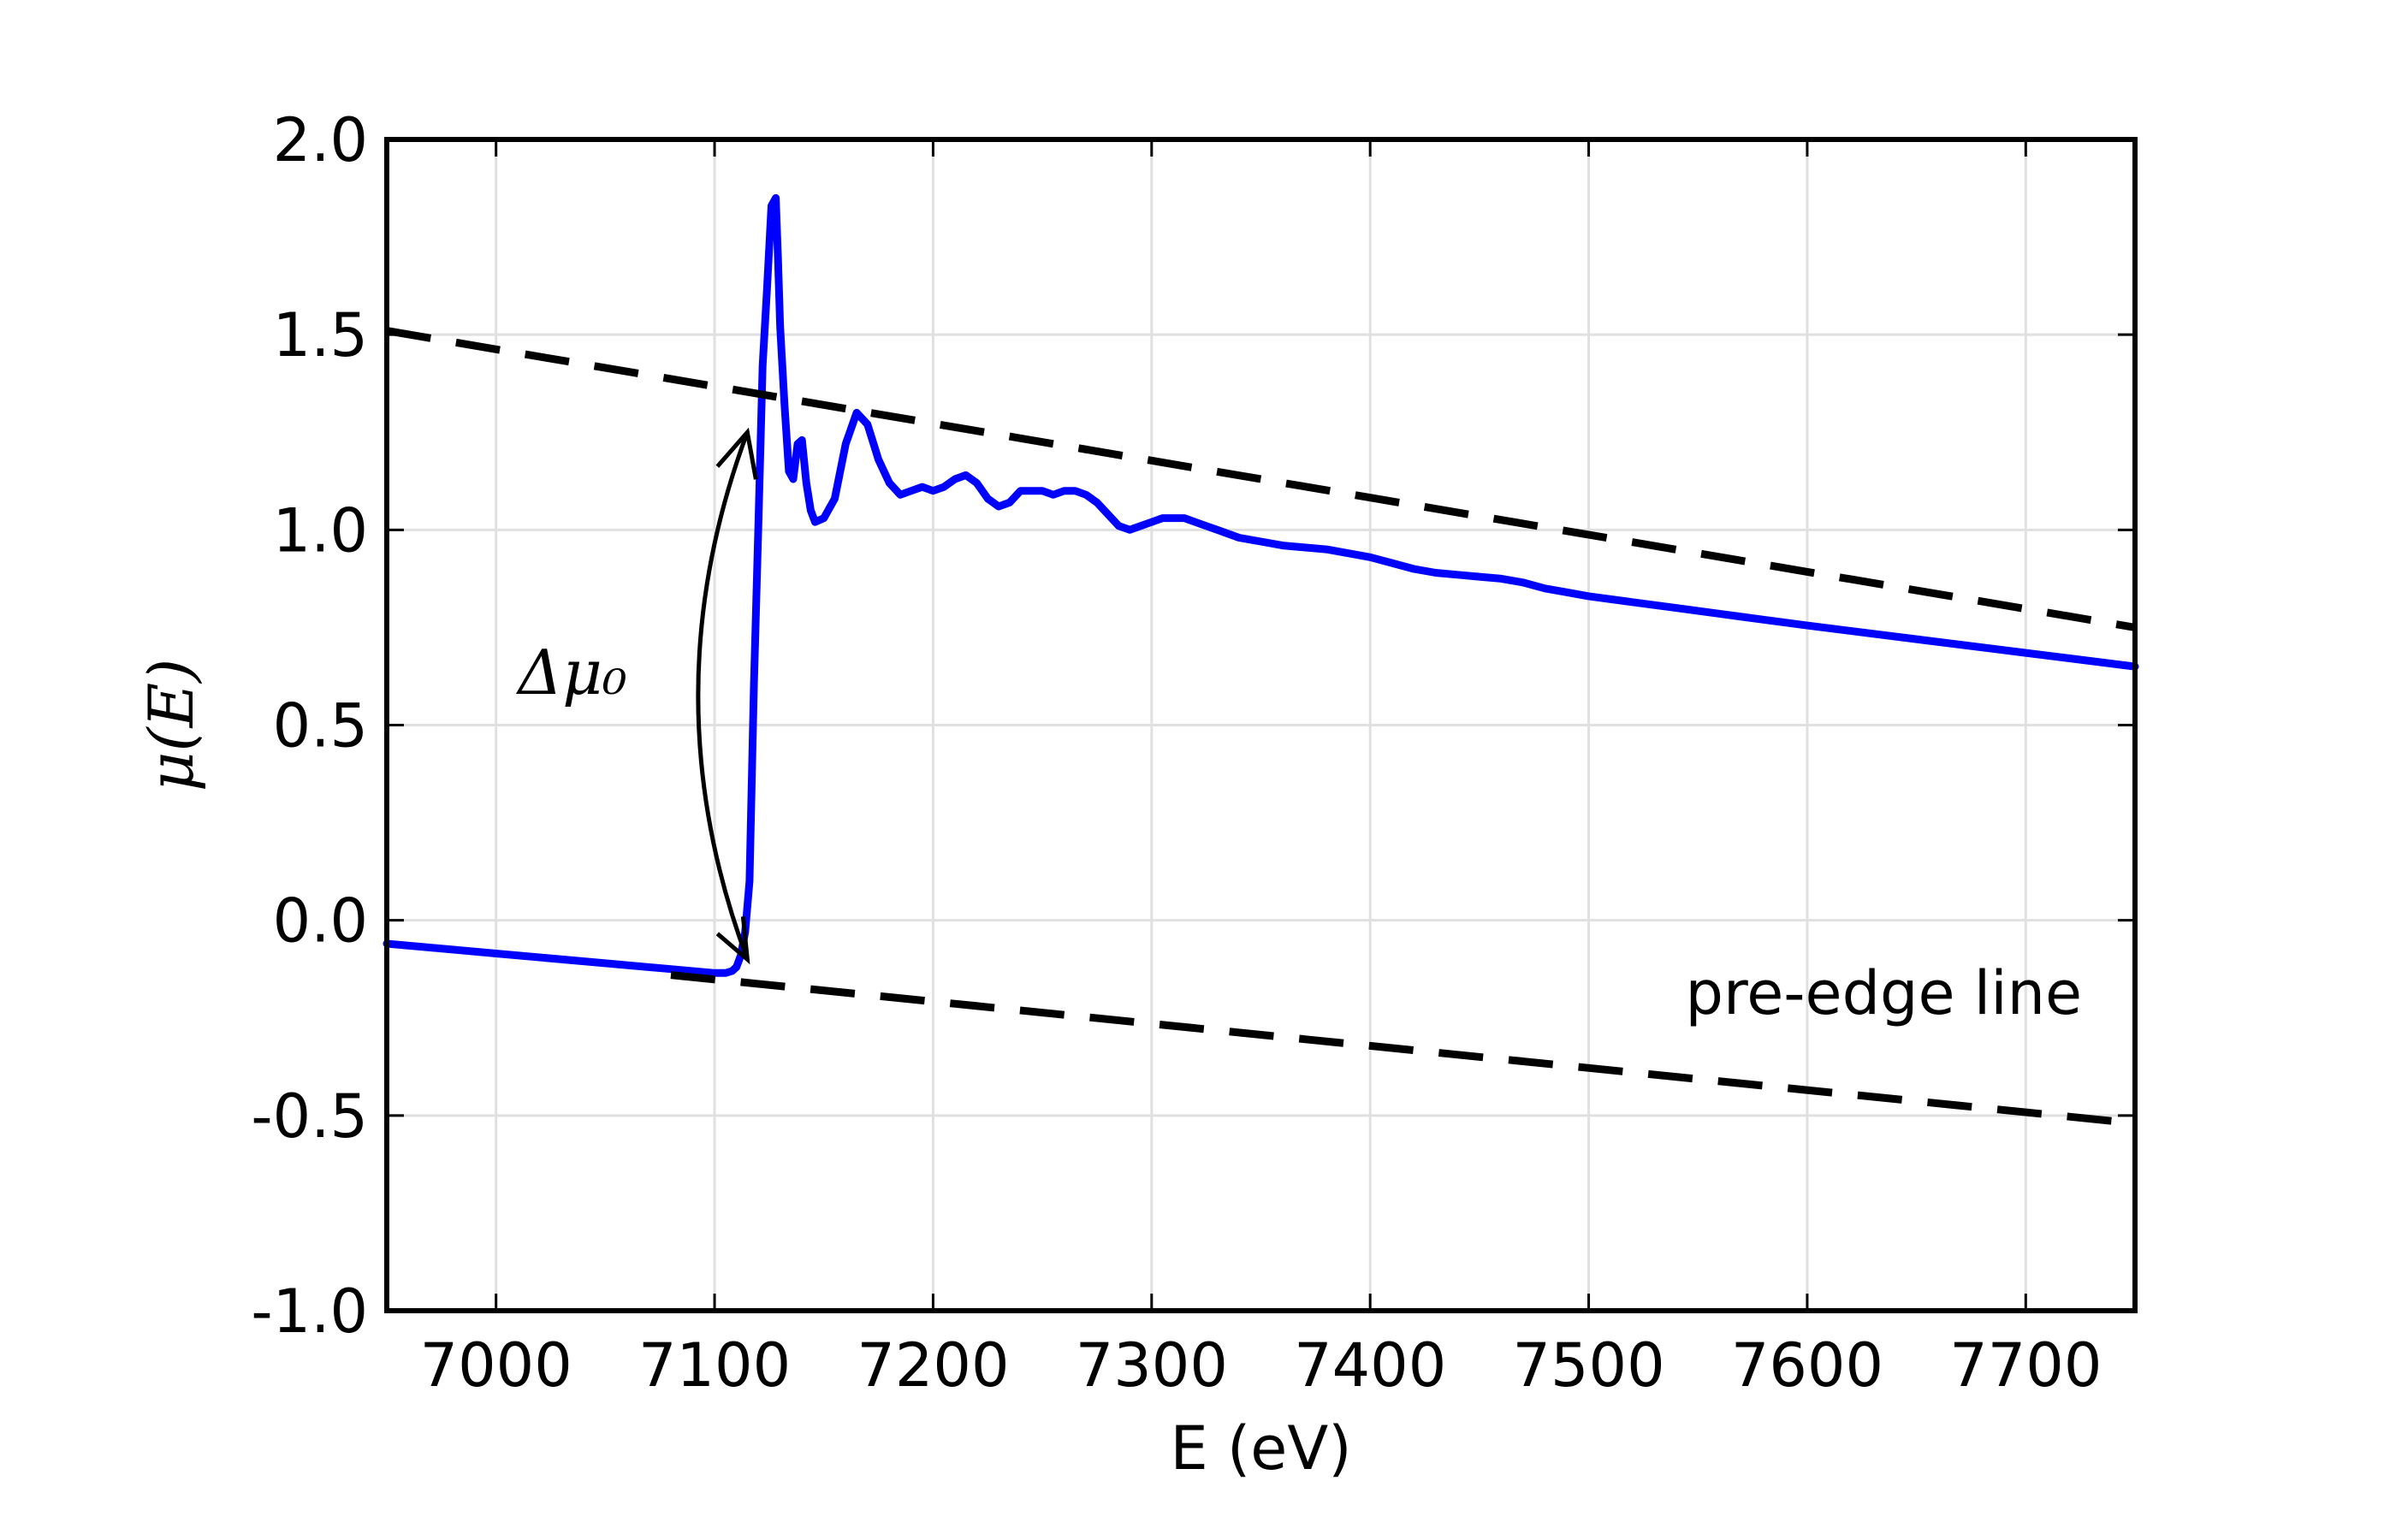 The image size is (2396, 1540). I want to click on y-tick-label: 0.0, so click(321, 921).